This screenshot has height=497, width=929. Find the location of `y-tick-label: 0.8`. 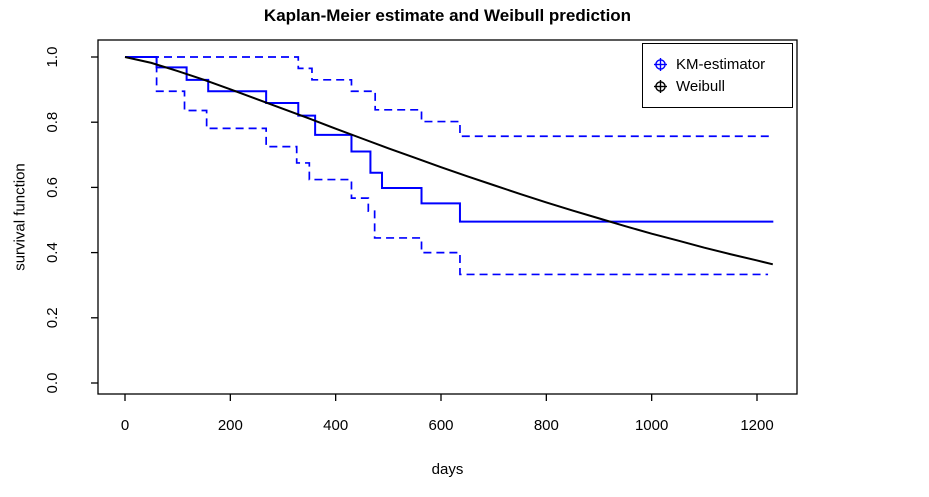

y-tick-label: 0.8 is located at coordinates (52, 122).